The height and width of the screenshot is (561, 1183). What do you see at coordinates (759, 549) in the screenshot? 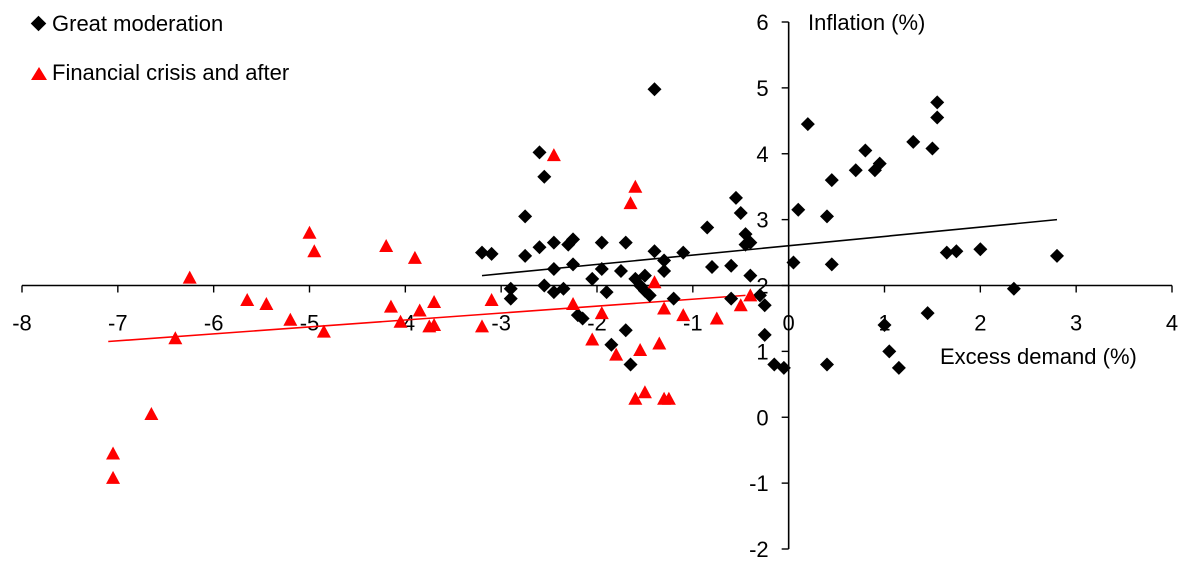
I see `y-tick-label: -2` at bounding box center [759, 549].